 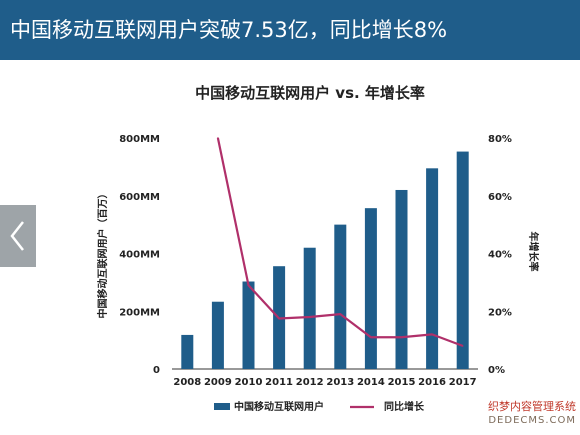 What do you see at coordinates (139, 312) in the screenshot?
I see `y-tick-label: 200MM` at bounding box center [139, 312].